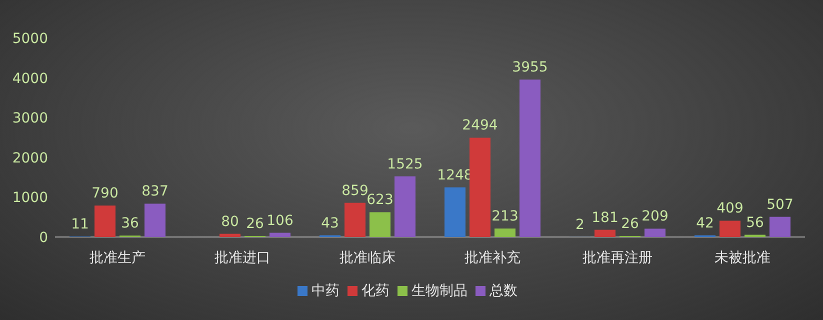 The width and height of the screenshot is (823, 320). Describe the element at coordinates (655, 216) in the screenshot. I see `data-label: 209` at that location.